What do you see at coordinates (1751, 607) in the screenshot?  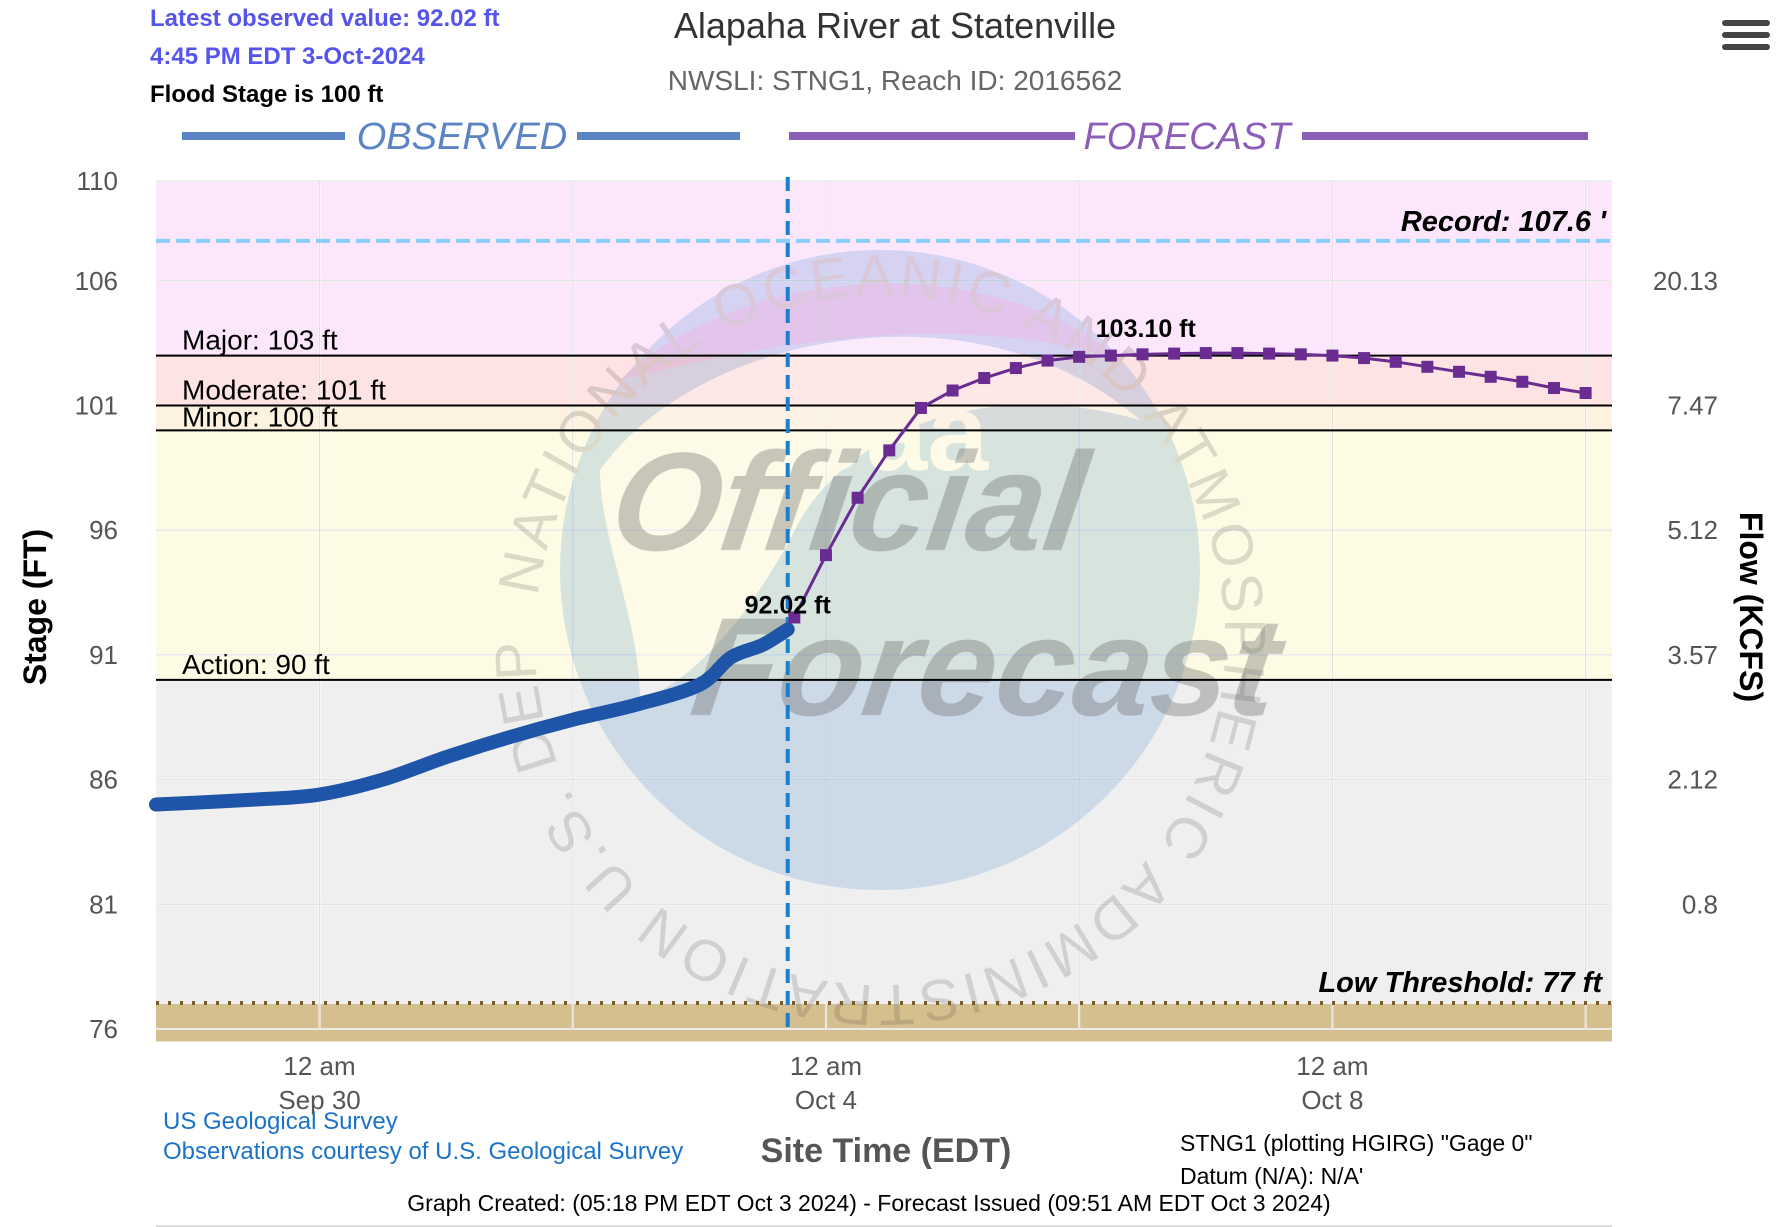 I see `y2-axis-title: Flow (KCFS)` at bounding box center [1751, 607].